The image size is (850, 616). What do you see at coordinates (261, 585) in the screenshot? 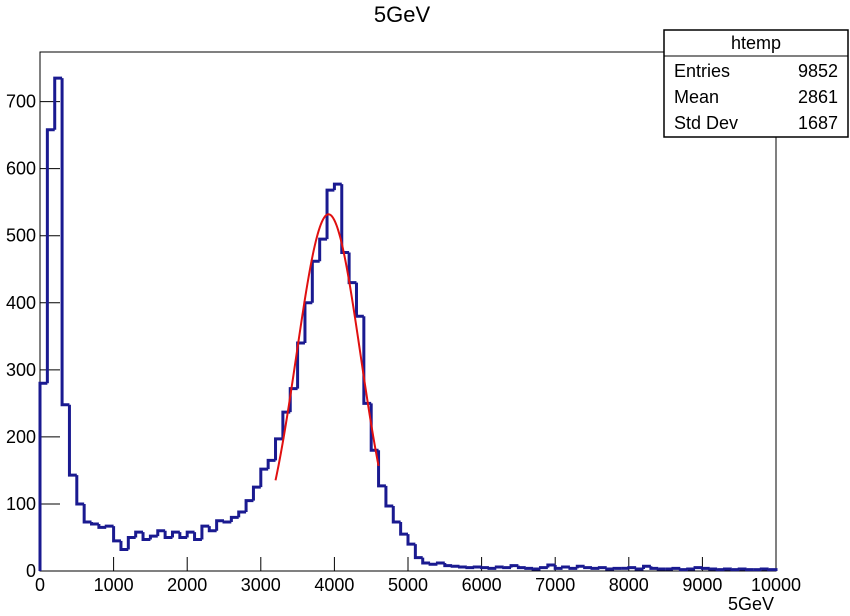
I see `x-tick-label: 3000` at bounding box center [261, 585].